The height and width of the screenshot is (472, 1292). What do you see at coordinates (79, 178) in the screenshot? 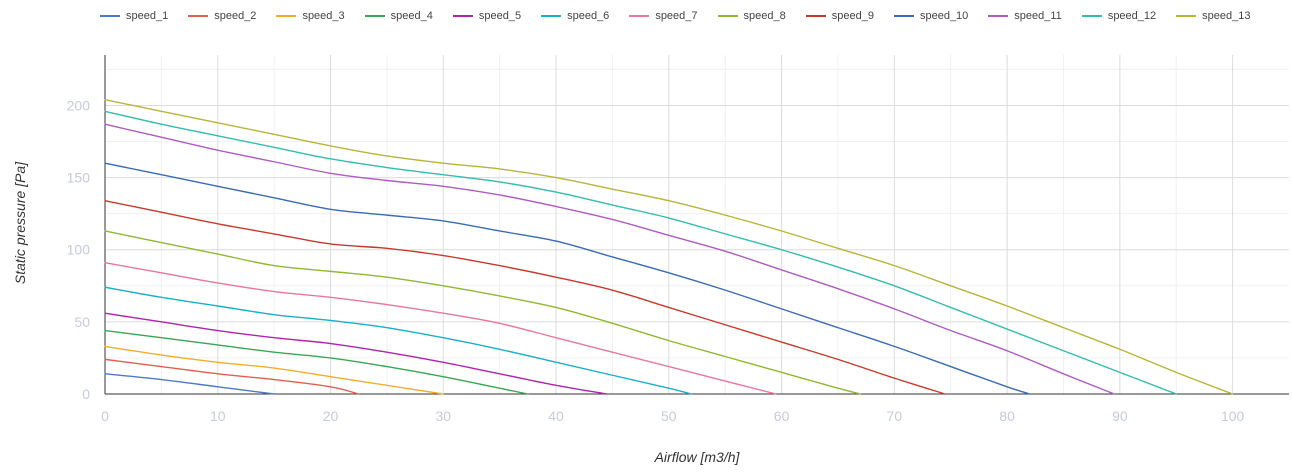
I see `y-tick-label: 150` at bounding box center [79, 178].